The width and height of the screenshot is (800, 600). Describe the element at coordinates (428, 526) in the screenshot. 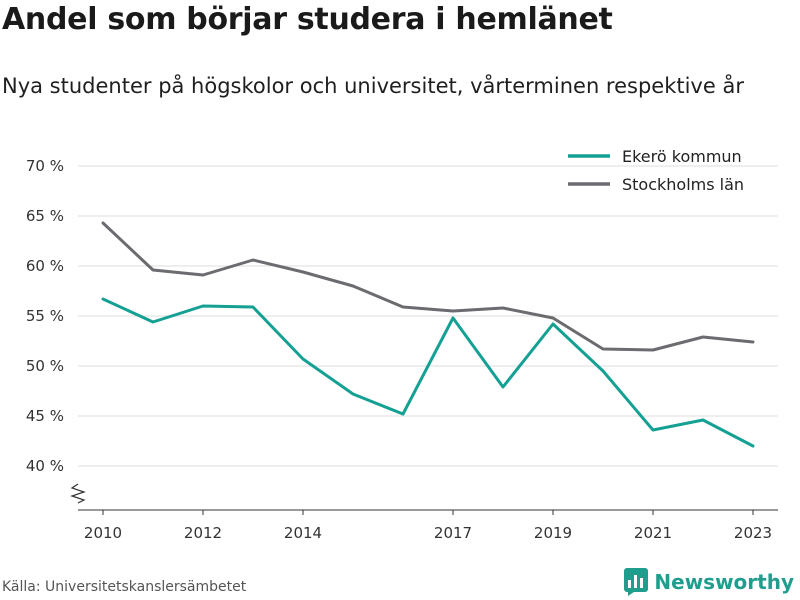

I see `x-axis-ticks: 2010 2012 2014 2017 2019 2021 2023` at that location.